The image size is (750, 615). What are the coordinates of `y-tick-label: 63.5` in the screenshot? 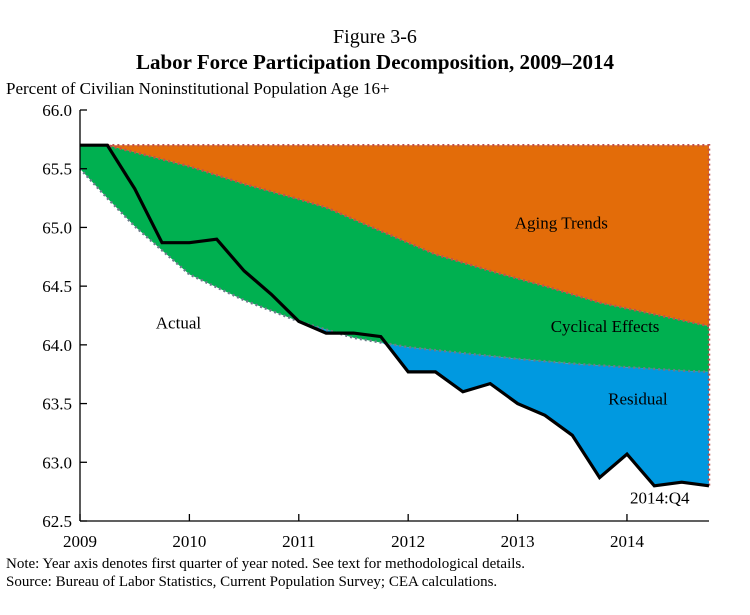 It's located at (57, 404).